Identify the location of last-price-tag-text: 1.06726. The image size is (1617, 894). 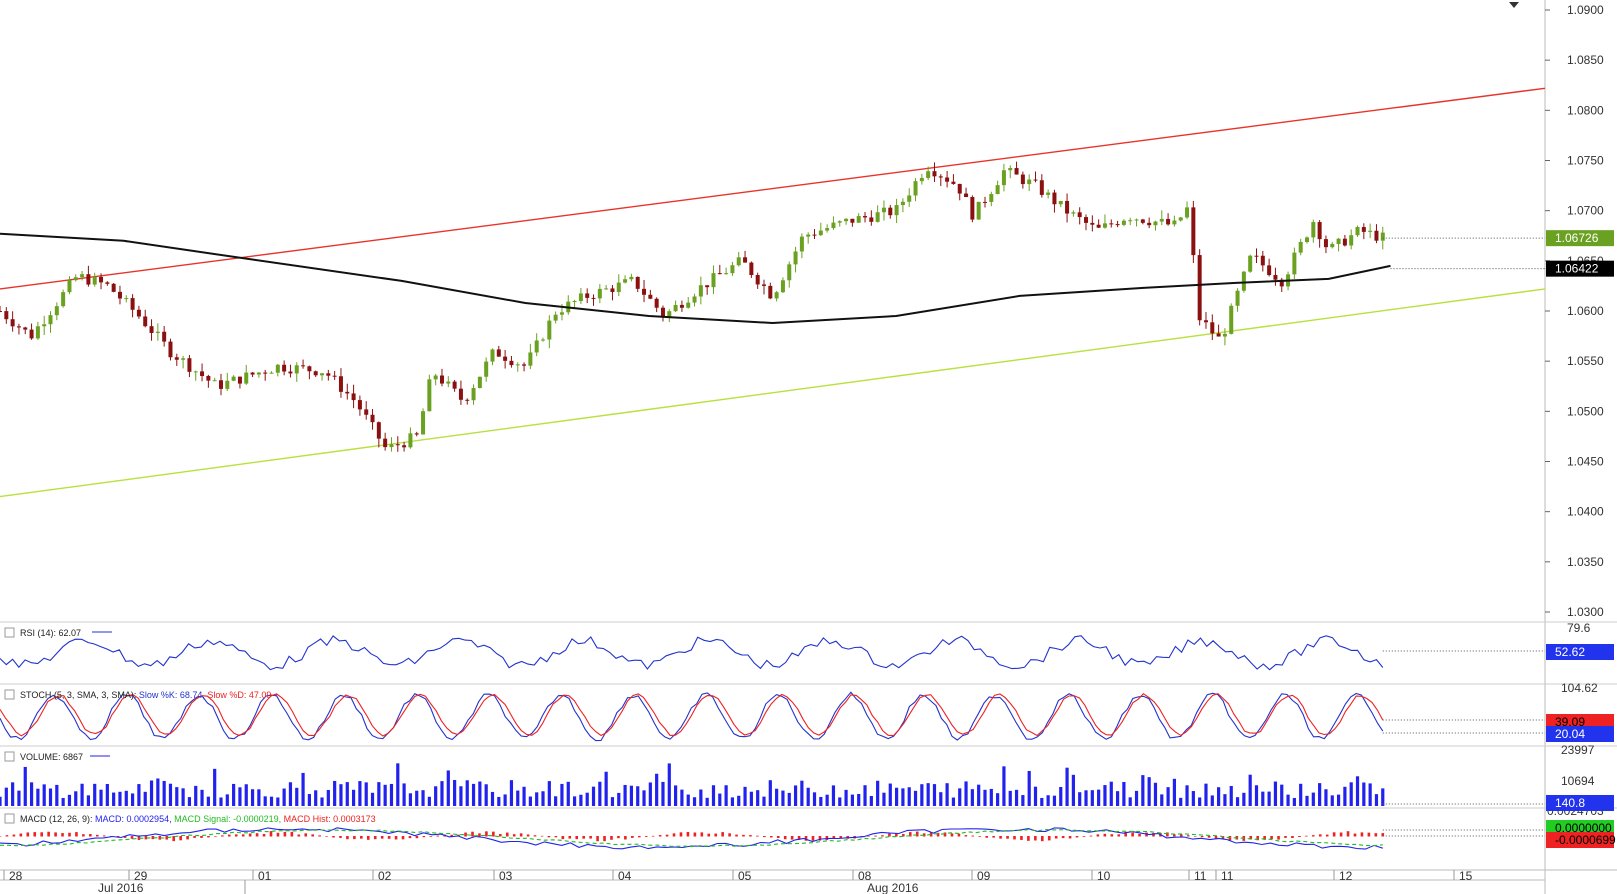
(1577, 238).